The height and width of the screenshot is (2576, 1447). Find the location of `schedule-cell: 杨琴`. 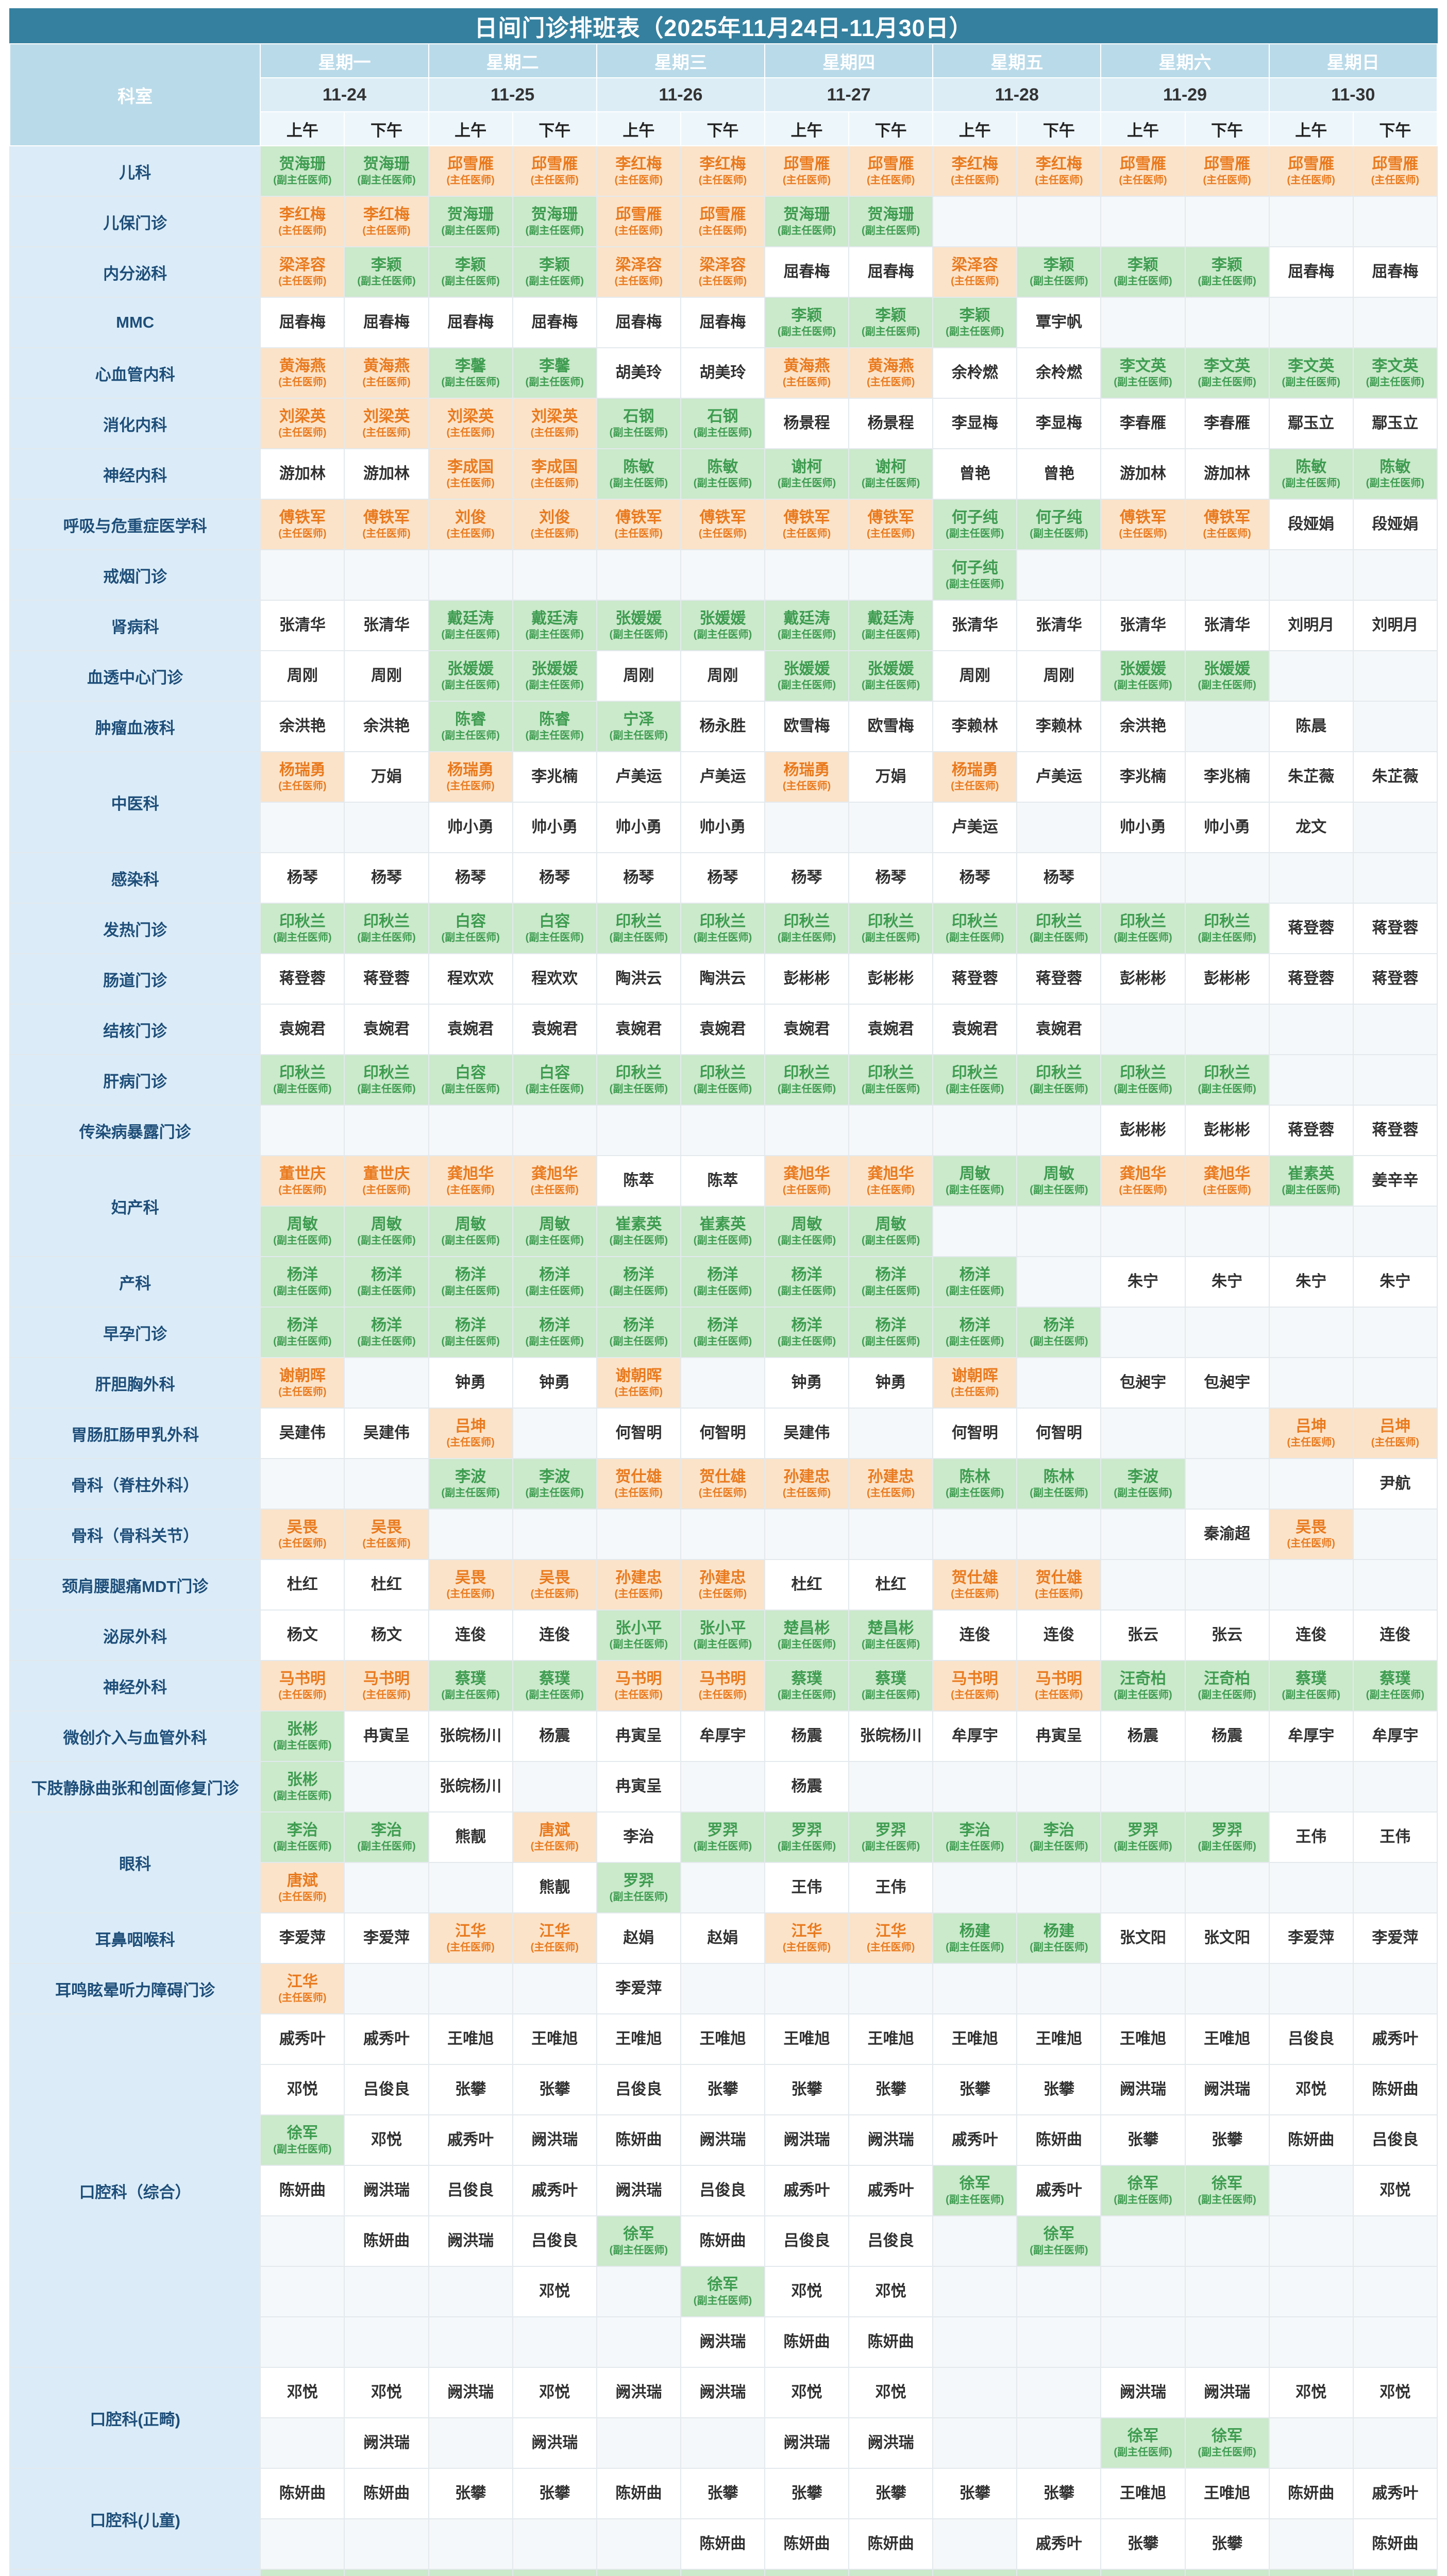

schedule-cell: 杨琴 is located at coordinates (1059, 878).